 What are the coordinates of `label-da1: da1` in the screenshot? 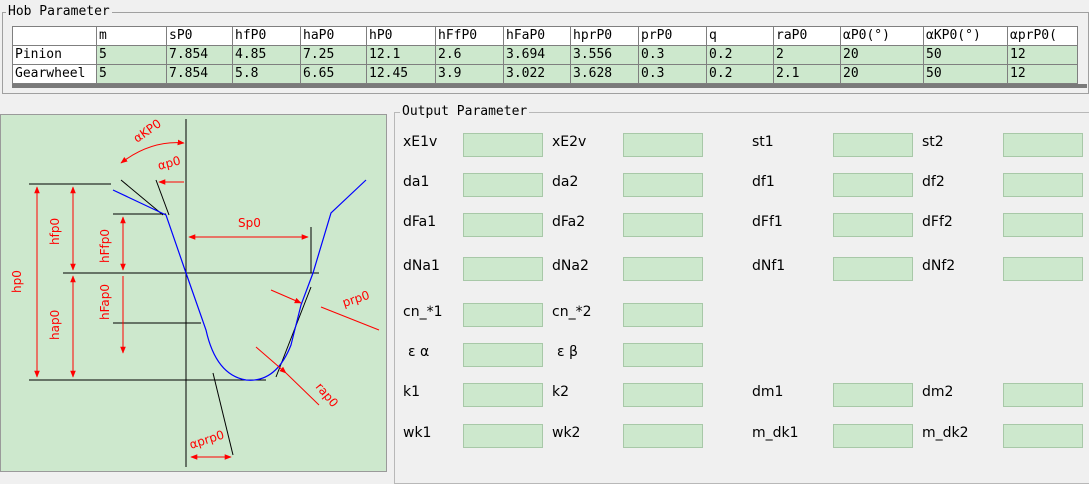 It's located at (416, 182).